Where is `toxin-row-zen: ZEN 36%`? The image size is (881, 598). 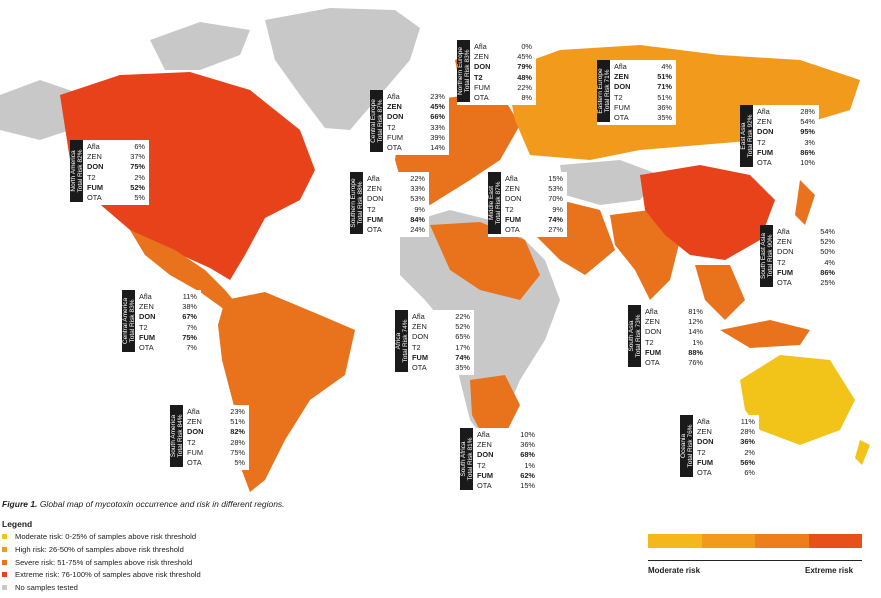 toxin-row-zen: ZEN 36% is located at coordinates (506, 445).